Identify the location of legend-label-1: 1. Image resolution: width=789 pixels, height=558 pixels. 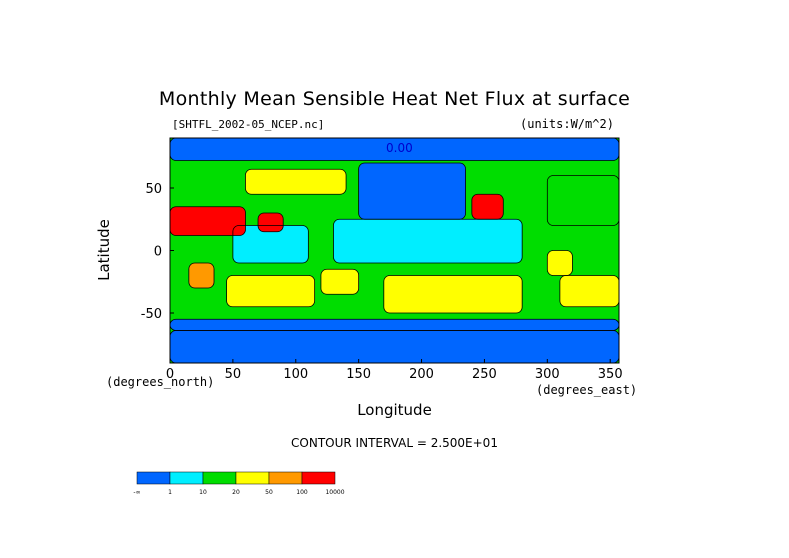
(170, 492).